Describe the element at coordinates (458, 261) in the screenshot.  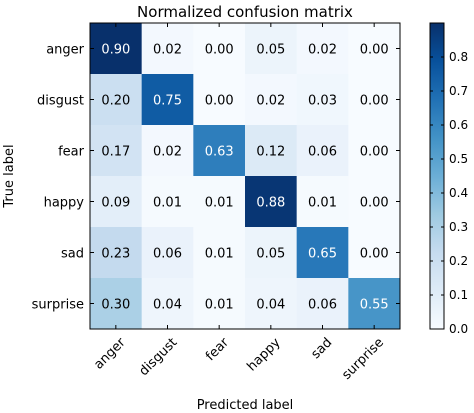
I see `colorbar-tick-label: 0.2` at that location.